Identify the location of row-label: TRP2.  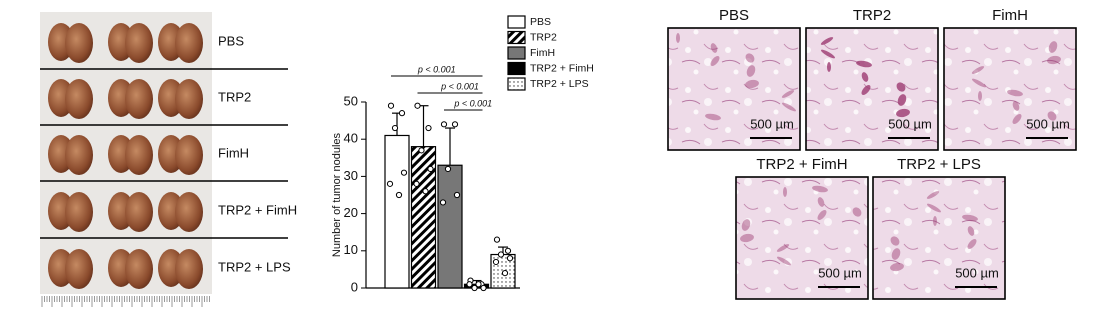
(234, 96).